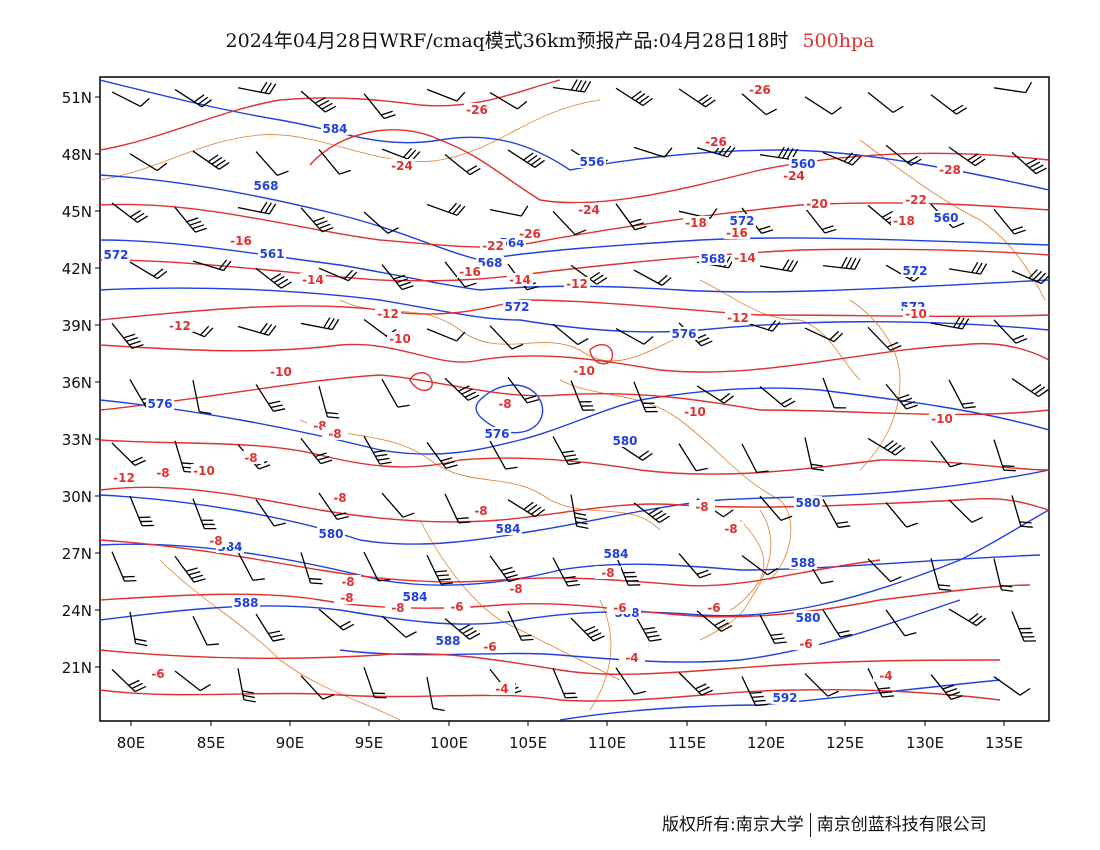 The height and width of the screenshot is (850, 1100). Describe the element at coordinates (290, 743) in the screenshot. I see `lon-label: 90E` at that location.